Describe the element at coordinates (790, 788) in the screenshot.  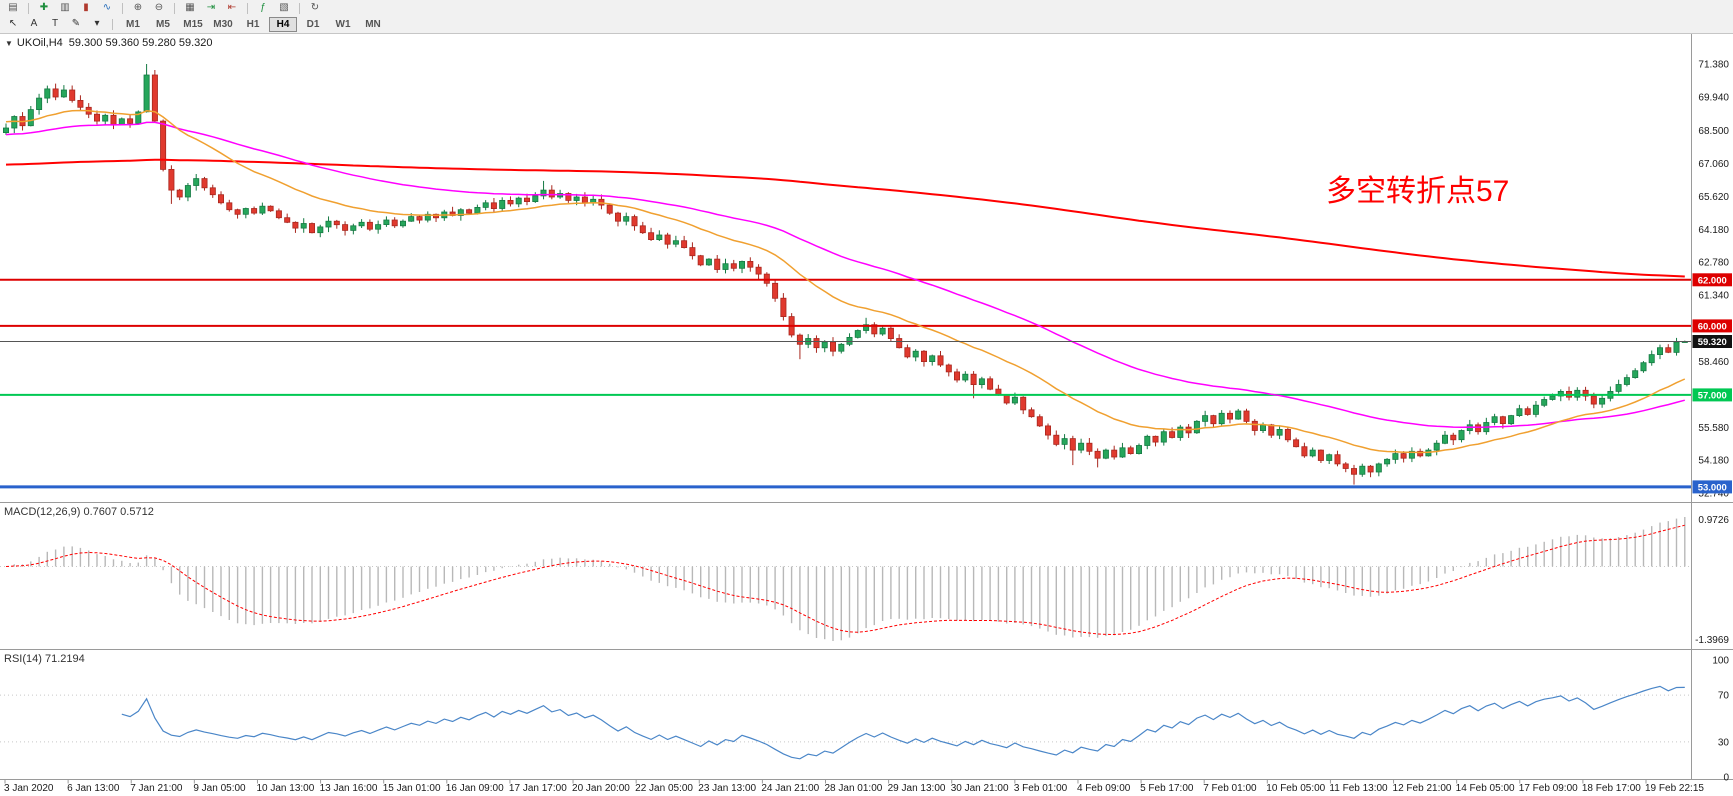
I see `svg-text: 24 Jan 21:00` at that location.